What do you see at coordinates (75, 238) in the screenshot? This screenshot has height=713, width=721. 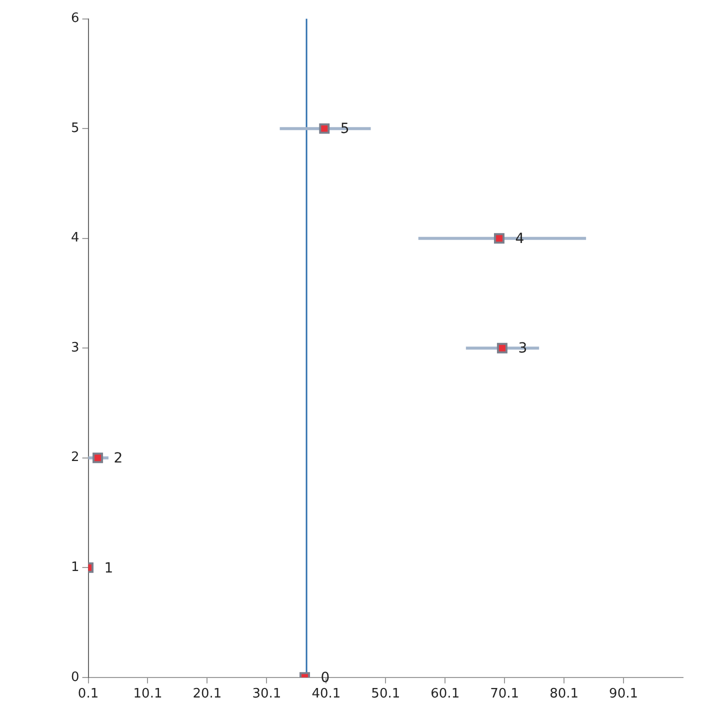 I see `y-tick-label: 4` at bounding box center [75, 238].